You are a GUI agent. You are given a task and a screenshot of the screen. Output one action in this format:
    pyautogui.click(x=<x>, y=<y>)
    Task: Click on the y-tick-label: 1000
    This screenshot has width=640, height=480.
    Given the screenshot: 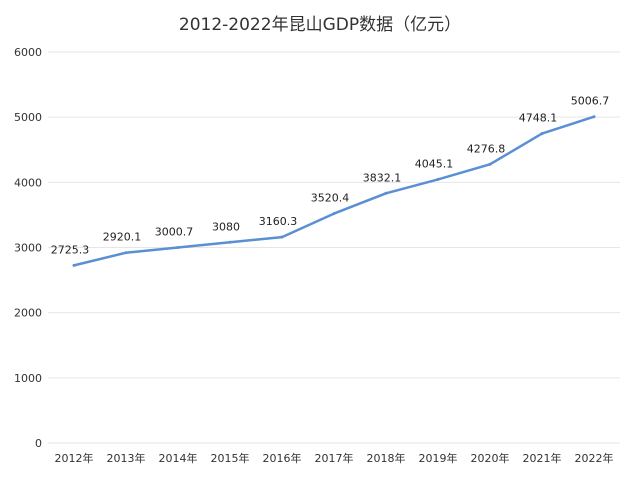 What is the action you would take?
    pyautogui.click(x=28, y=378)
    